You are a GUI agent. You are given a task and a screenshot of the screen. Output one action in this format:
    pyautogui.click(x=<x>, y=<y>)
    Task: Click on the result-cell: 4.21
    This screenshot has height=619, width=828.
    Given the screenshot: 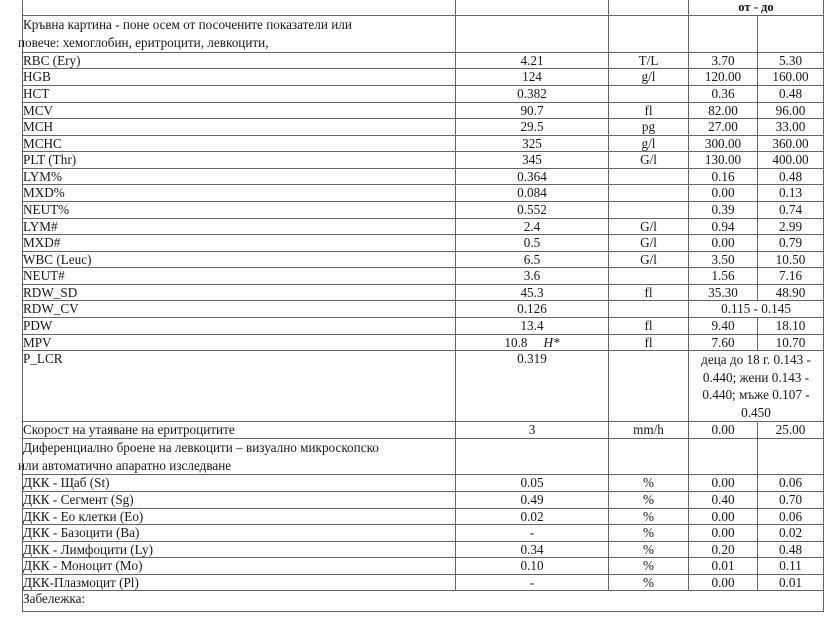 What is the action you would take?
    pyautogui.click(x=532, y=60)
    